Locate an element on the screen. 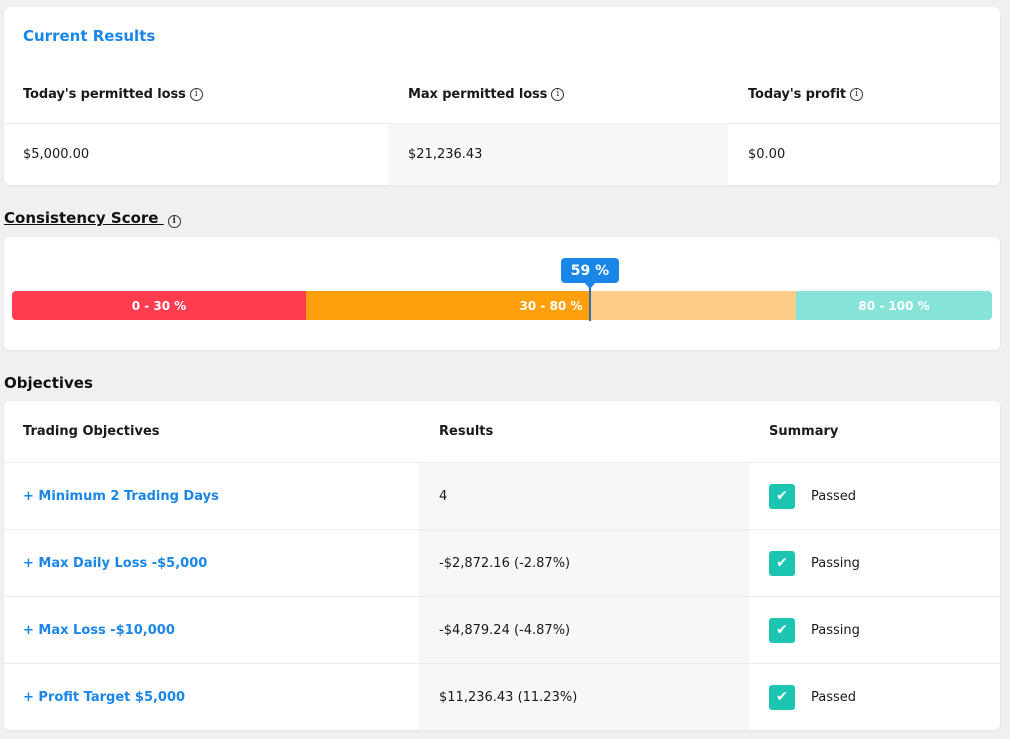 This screenshot has width=1010, height=739. current-results-title: Current Results is located at coordinates (89, 36).